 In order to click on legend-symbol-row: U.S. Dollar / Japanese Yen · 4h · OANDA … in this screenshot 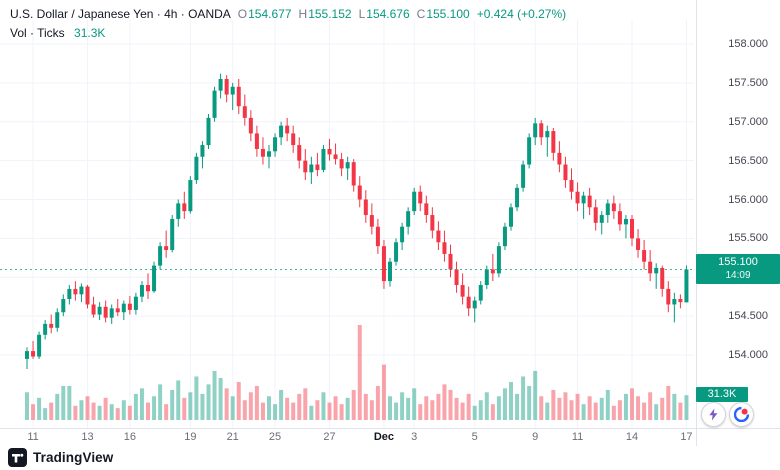, I will do `click(288, 14)`.